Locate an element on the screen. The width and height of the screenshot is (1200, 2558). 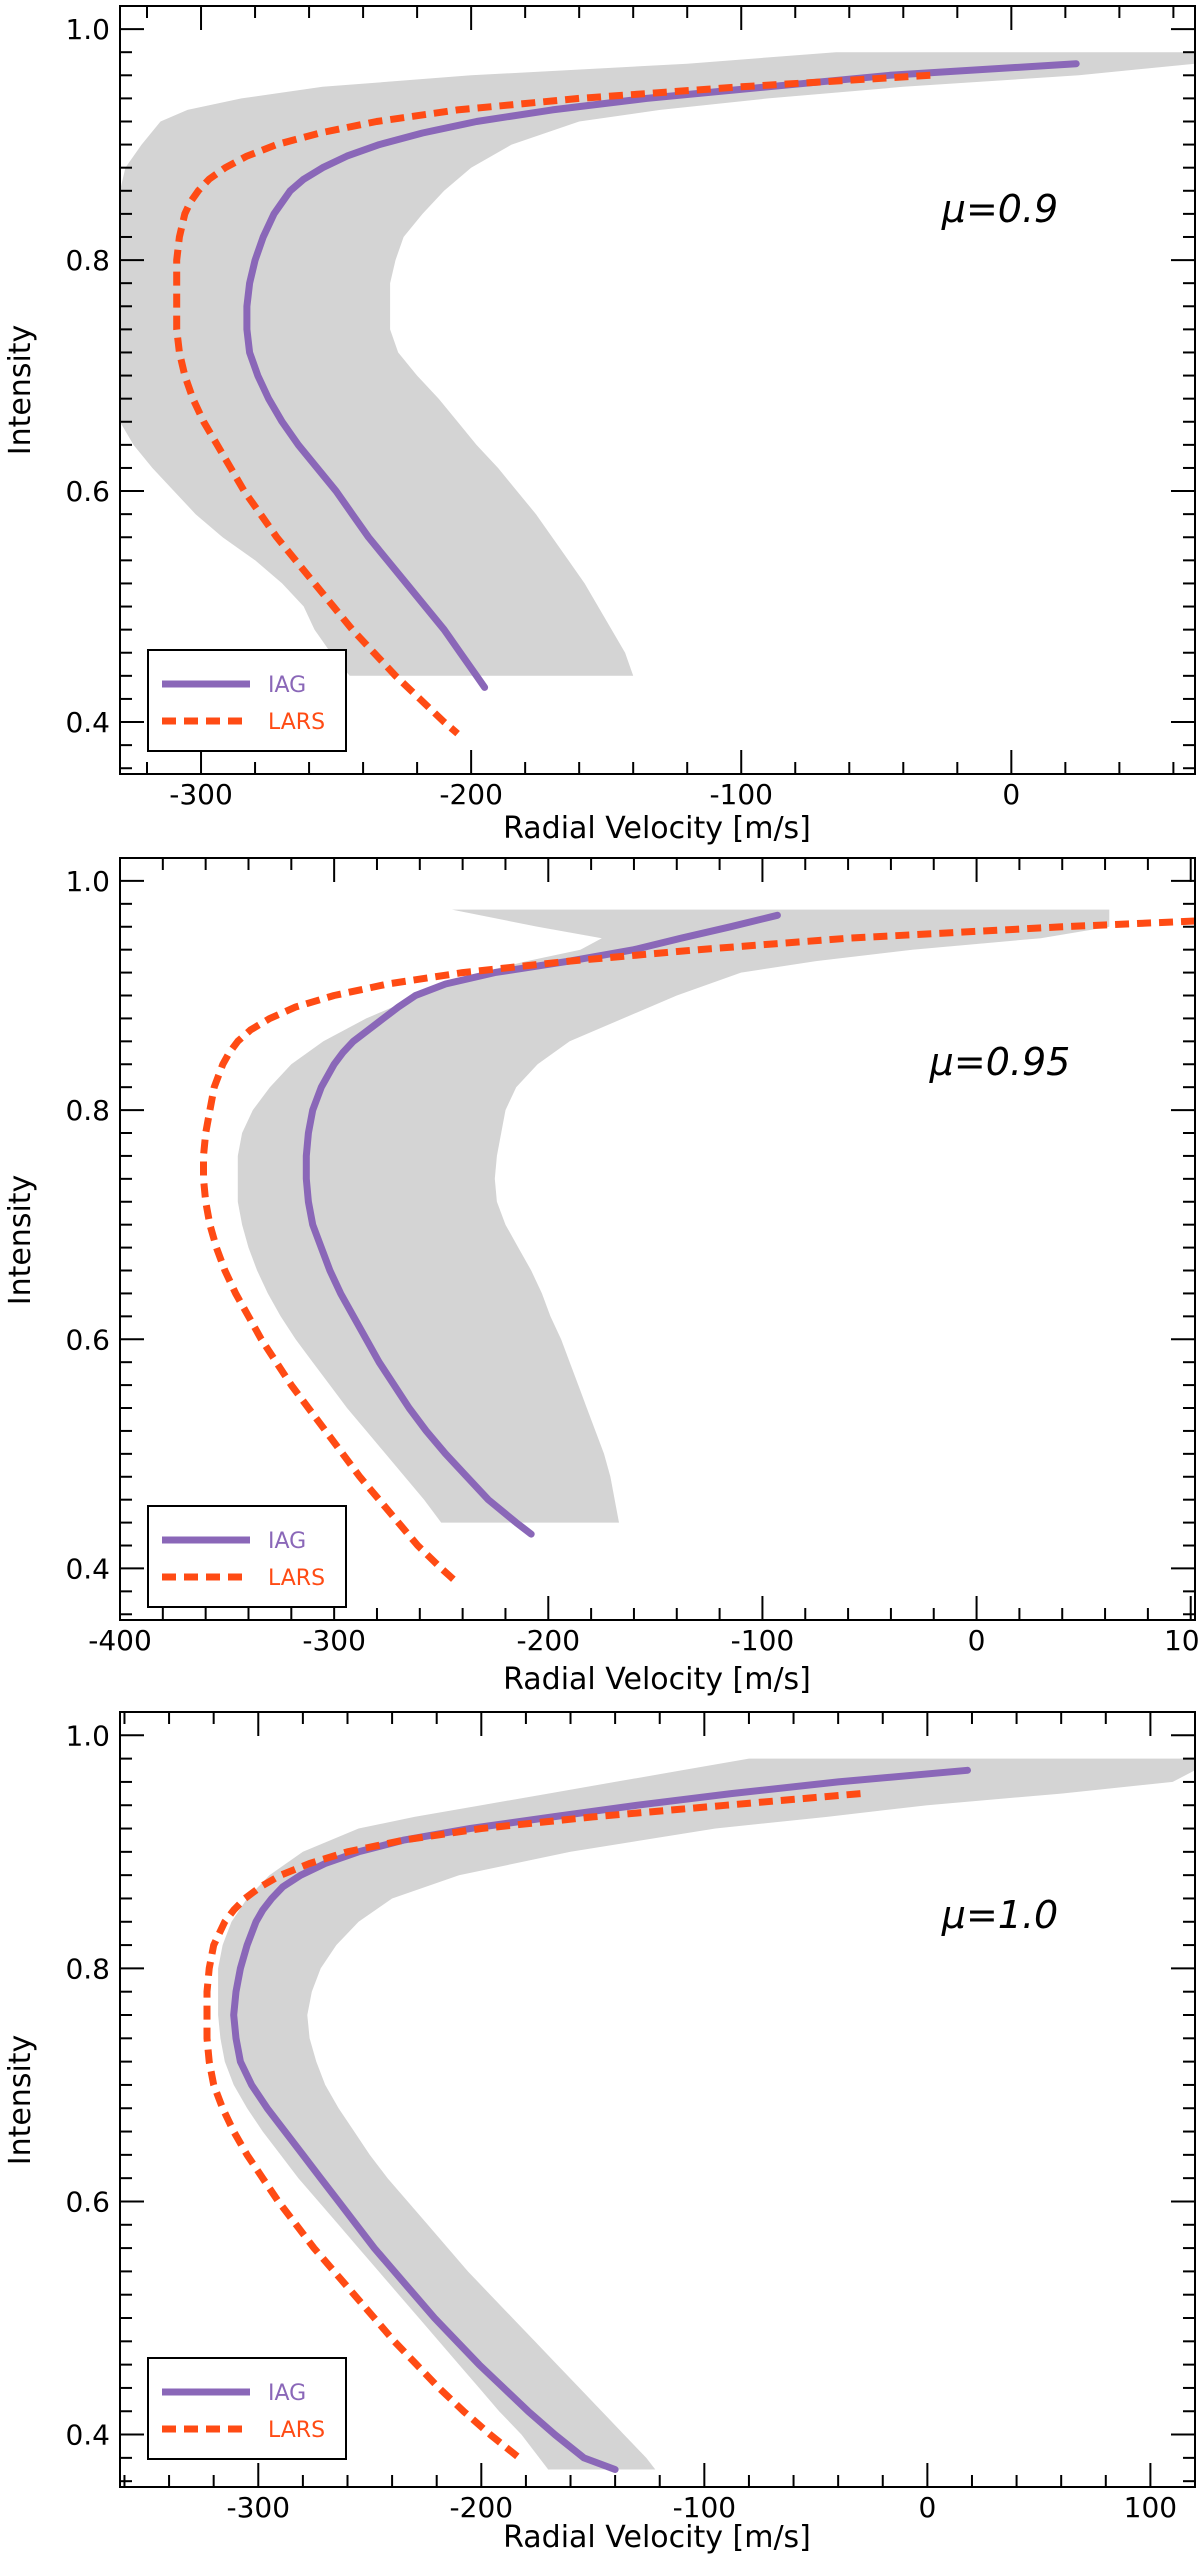
x-tick-label: -400 is located at coordinates (120, 1640).